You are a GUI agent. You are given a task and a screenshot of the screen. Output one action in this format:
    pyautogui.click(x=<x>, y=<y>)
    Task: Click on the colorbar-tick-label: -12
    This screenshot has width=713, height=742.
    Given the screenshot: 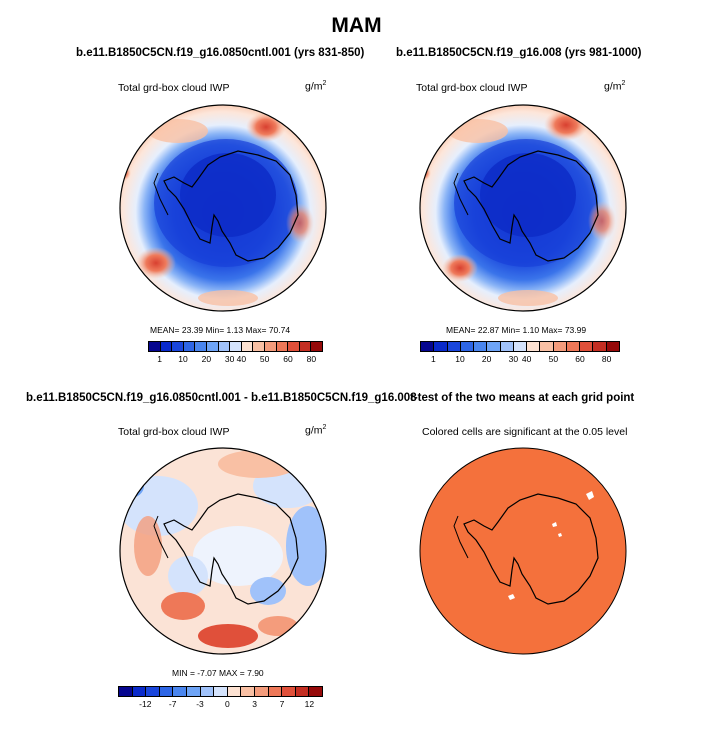 What is the action you would take?
    pyautogui.click(x=145, y=704)
    